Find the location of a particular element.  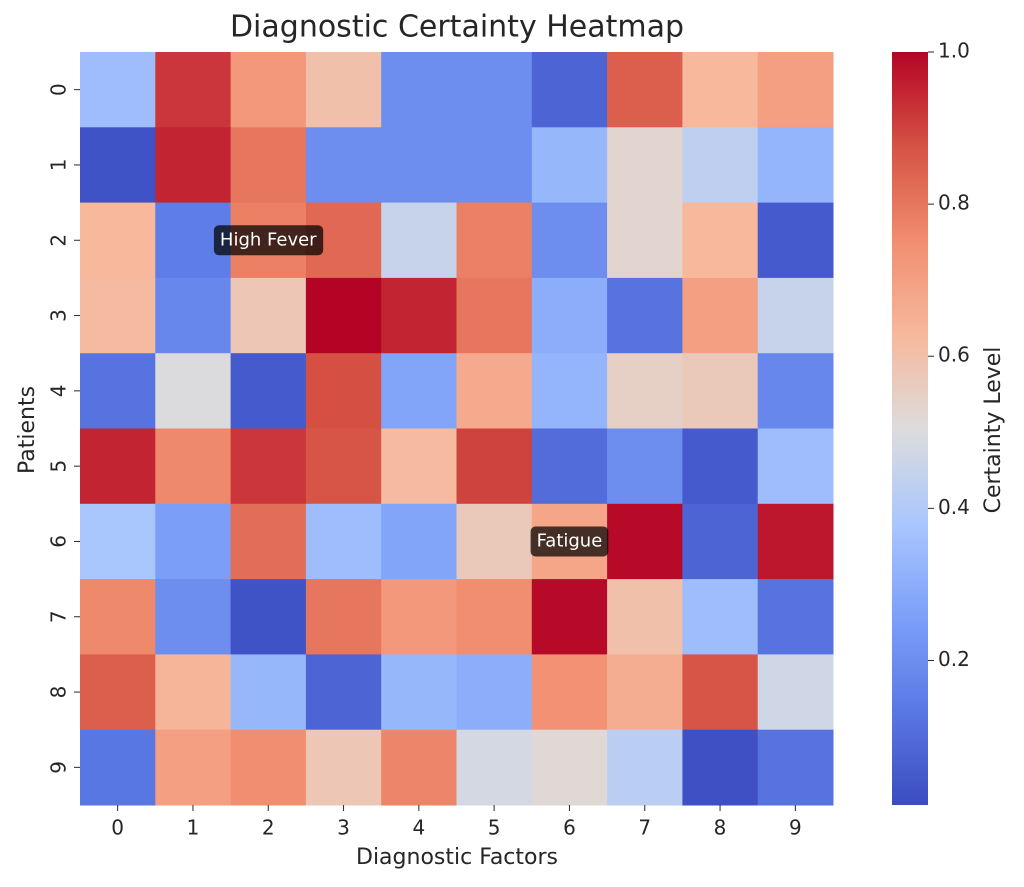

colorbar-tick-label: 0.6 is located at coordinates (954, 355).